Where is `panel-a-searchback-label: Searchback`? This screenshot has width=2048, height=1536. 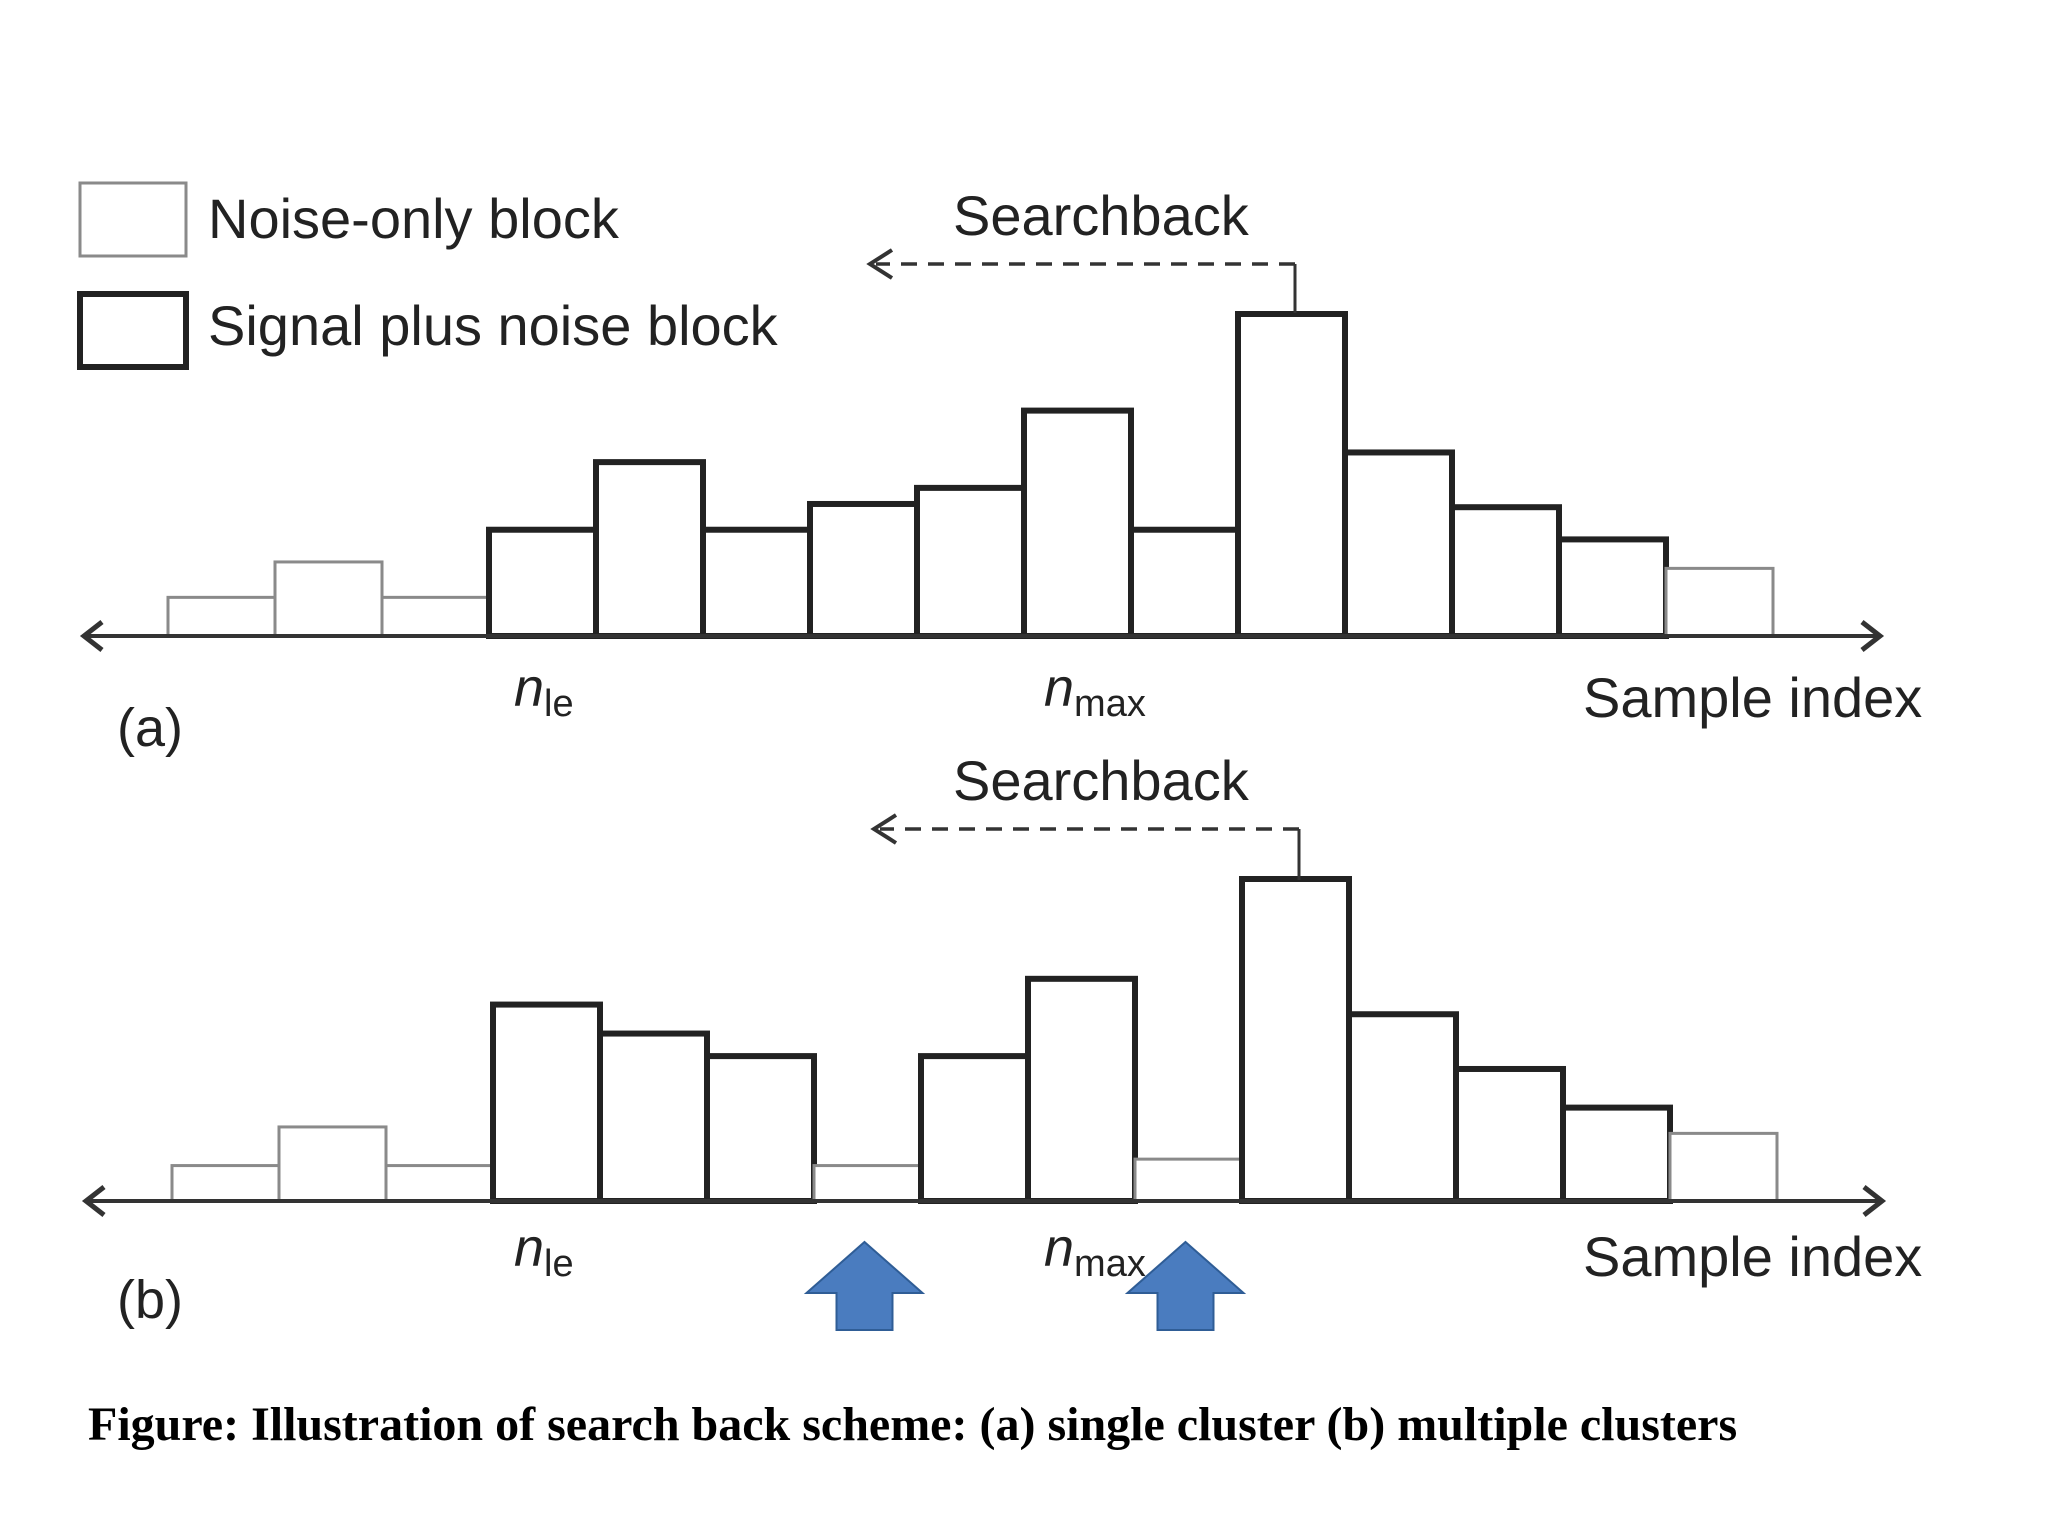
panel-a-searchback-label: Searchback is located at coordinates (1101, 215).